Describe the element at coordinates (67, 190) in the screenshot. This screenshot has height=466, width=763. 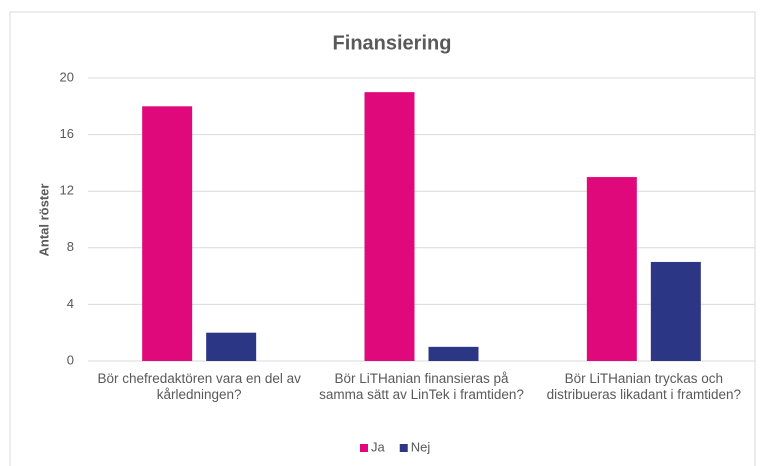
I see `y-tick-label: 12` at that location.